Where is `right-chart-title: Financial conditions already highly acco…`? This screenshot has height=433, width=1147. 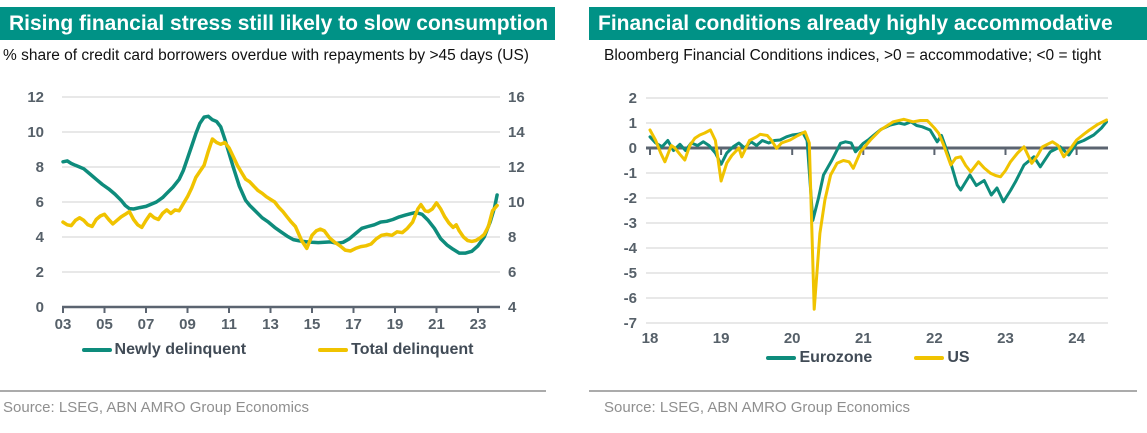 right-chart-title: Financial conditions already highly acco… is located at coordinates (868, 23).